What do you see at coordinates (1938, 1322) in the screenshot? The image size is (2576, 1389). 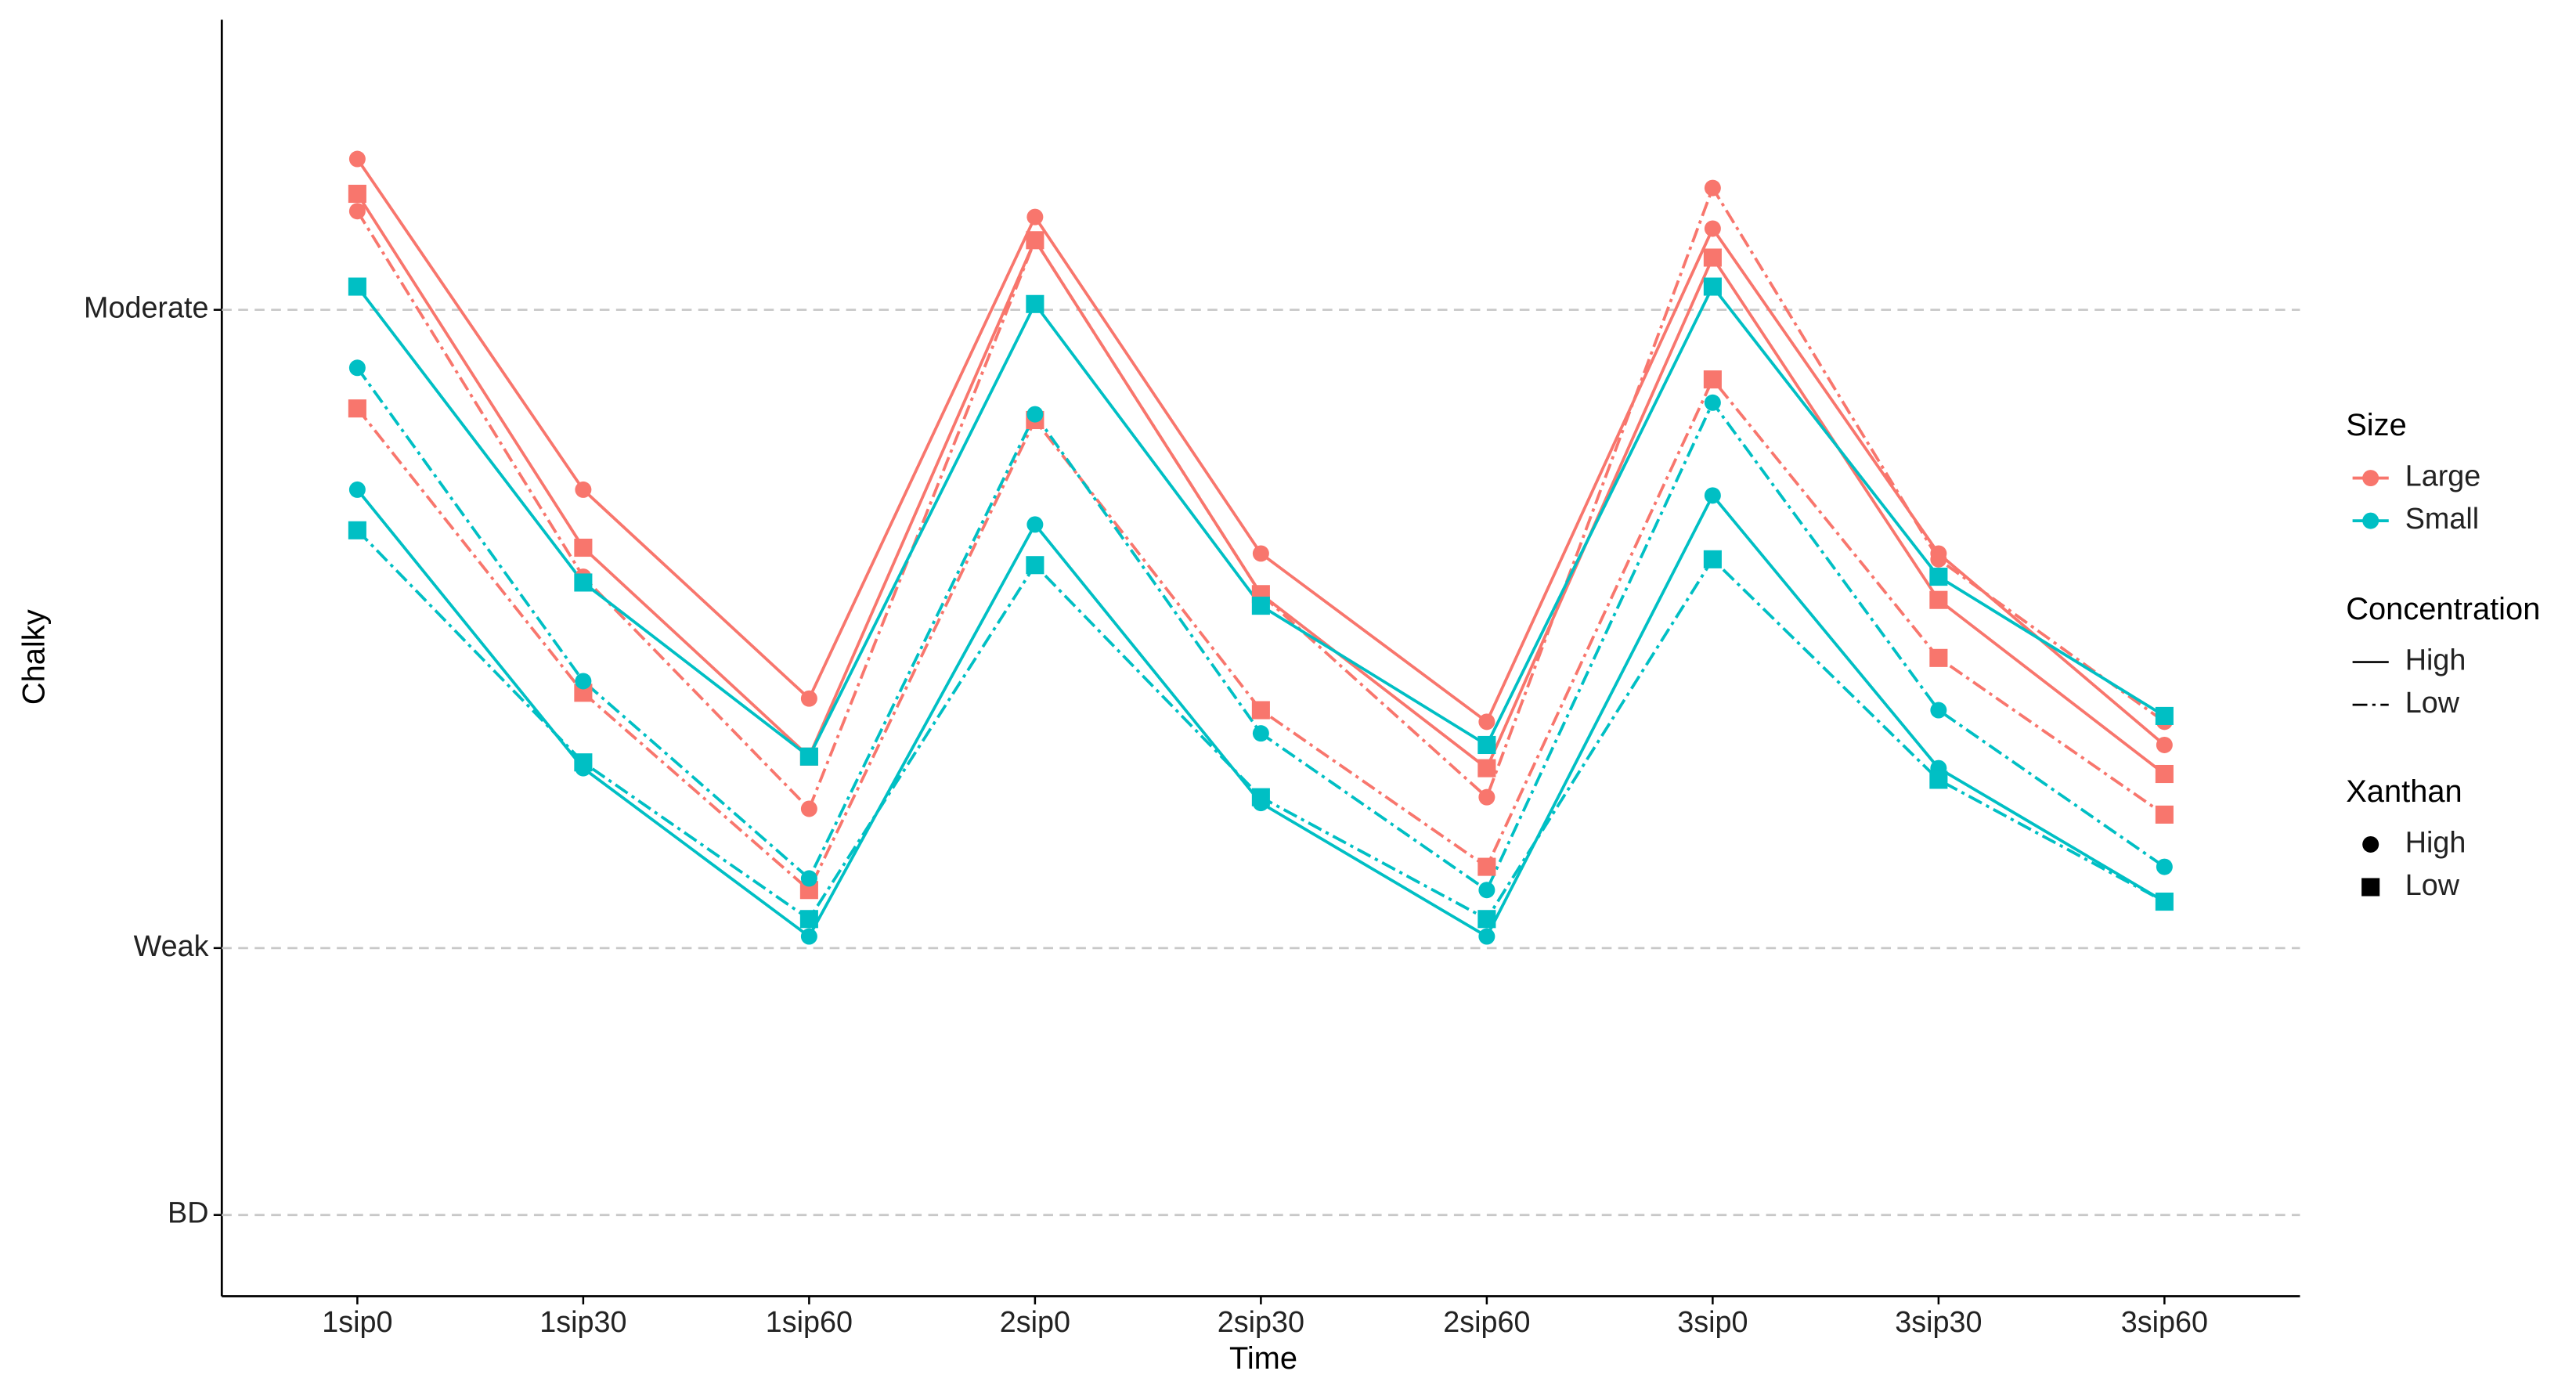 I see `x-tick-label: 3sip30` at bounding box center [1938, 1322].